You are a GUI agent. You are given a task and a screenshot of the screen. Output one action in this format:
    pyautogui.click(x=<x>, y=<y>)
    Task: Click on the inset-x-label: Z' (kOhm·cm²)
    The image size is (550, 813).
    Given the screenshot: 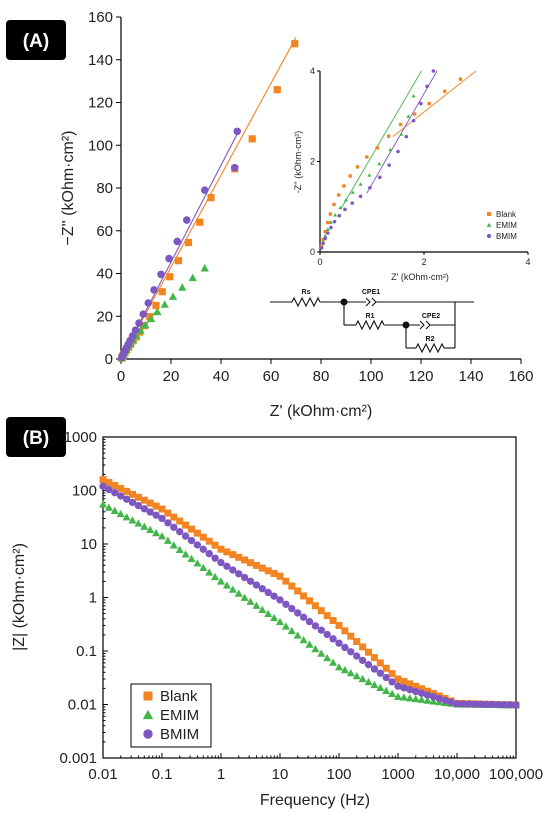 What is the action you would take?
    pyautogui.click(x=420, y=277)
    